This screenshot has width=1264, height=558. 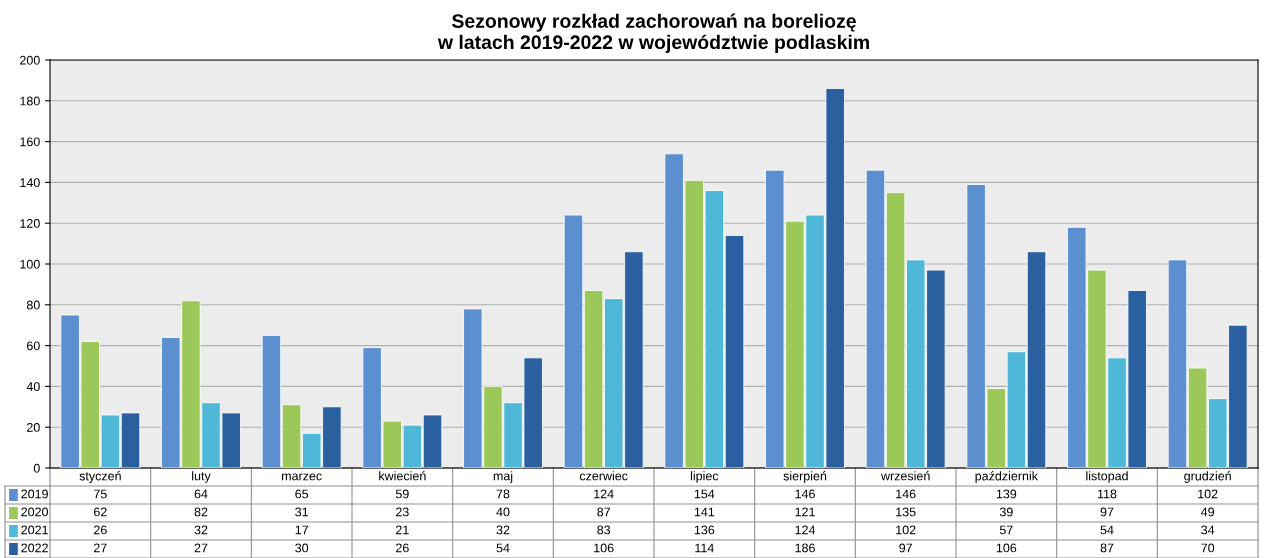 I want to click on x-tick-label: listopad, so click(x=1107, y=477).